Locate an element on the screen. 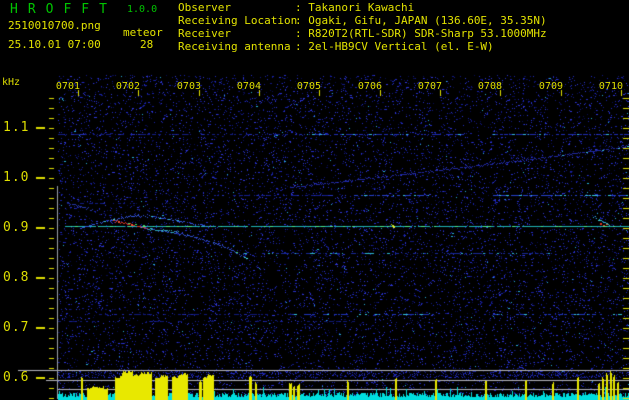  x-tick-label: 0710 is located at coordinates (610, 86).